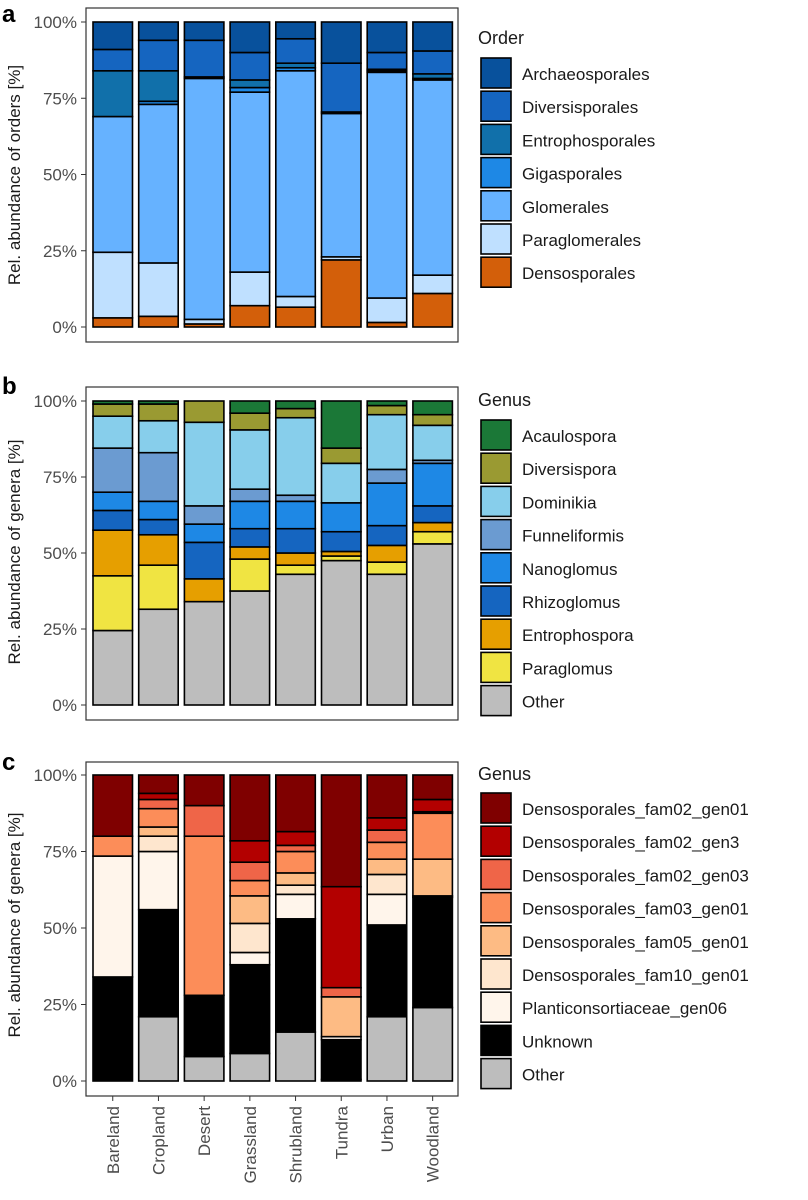  I want to click on bar-segment-grassland-diversispora, so click(250, 421).